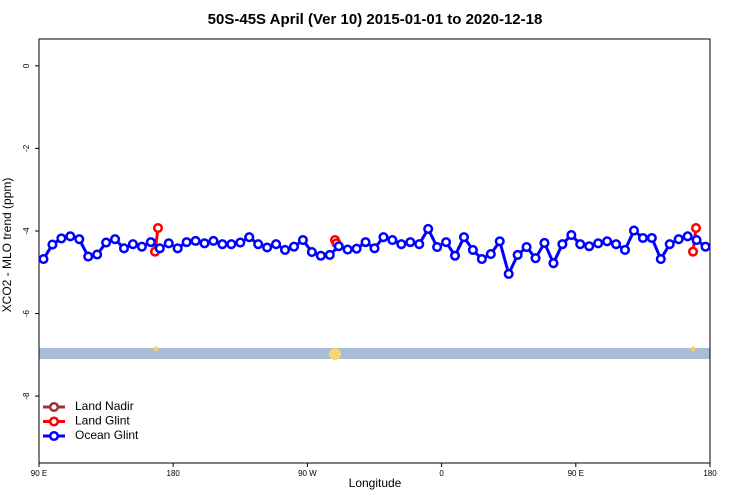 This screenshot has width=750, height=500. What do you see at coordinates (7, 245) in the screenshot?
I see `y-axis-label: XCO2 - MLO trend (ppm)` at bounding box center [7, 245].